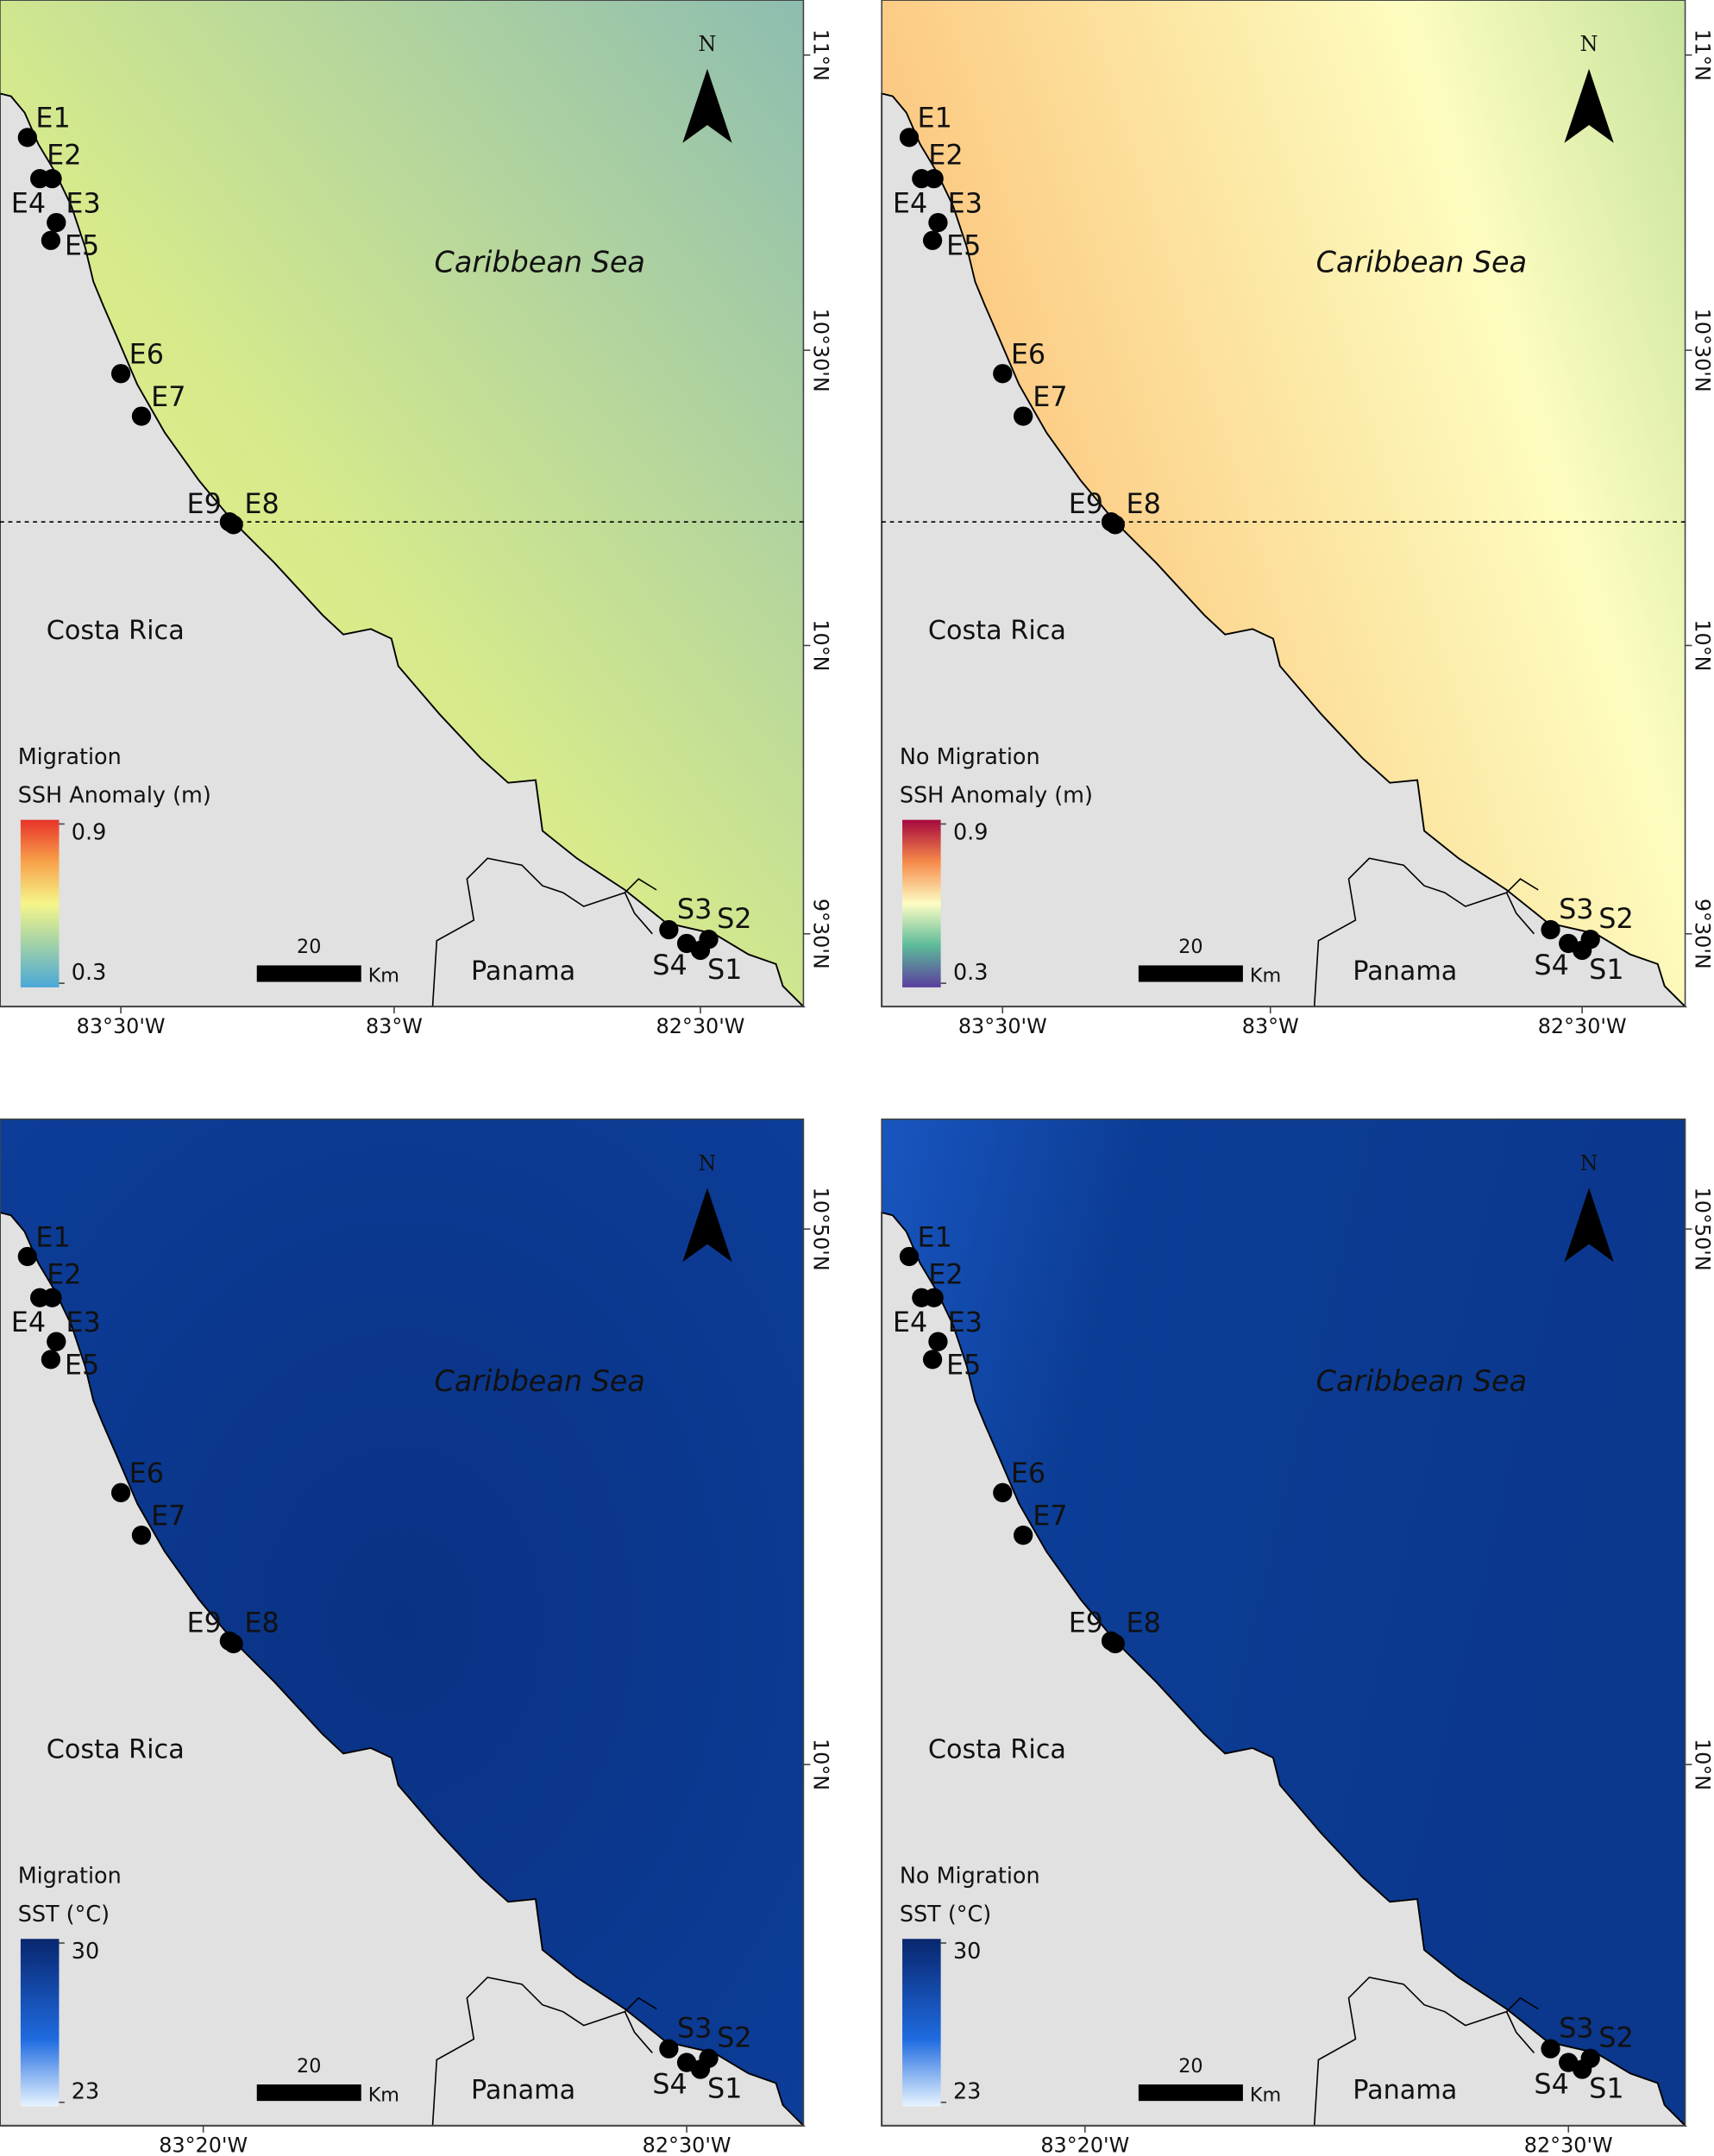 The width and height of the screenshot is (1714, 2156). What do you see at coordinates (734, 2037) in the screenshot?
I see `station-label: S2` at bounding box center [734, 2037].